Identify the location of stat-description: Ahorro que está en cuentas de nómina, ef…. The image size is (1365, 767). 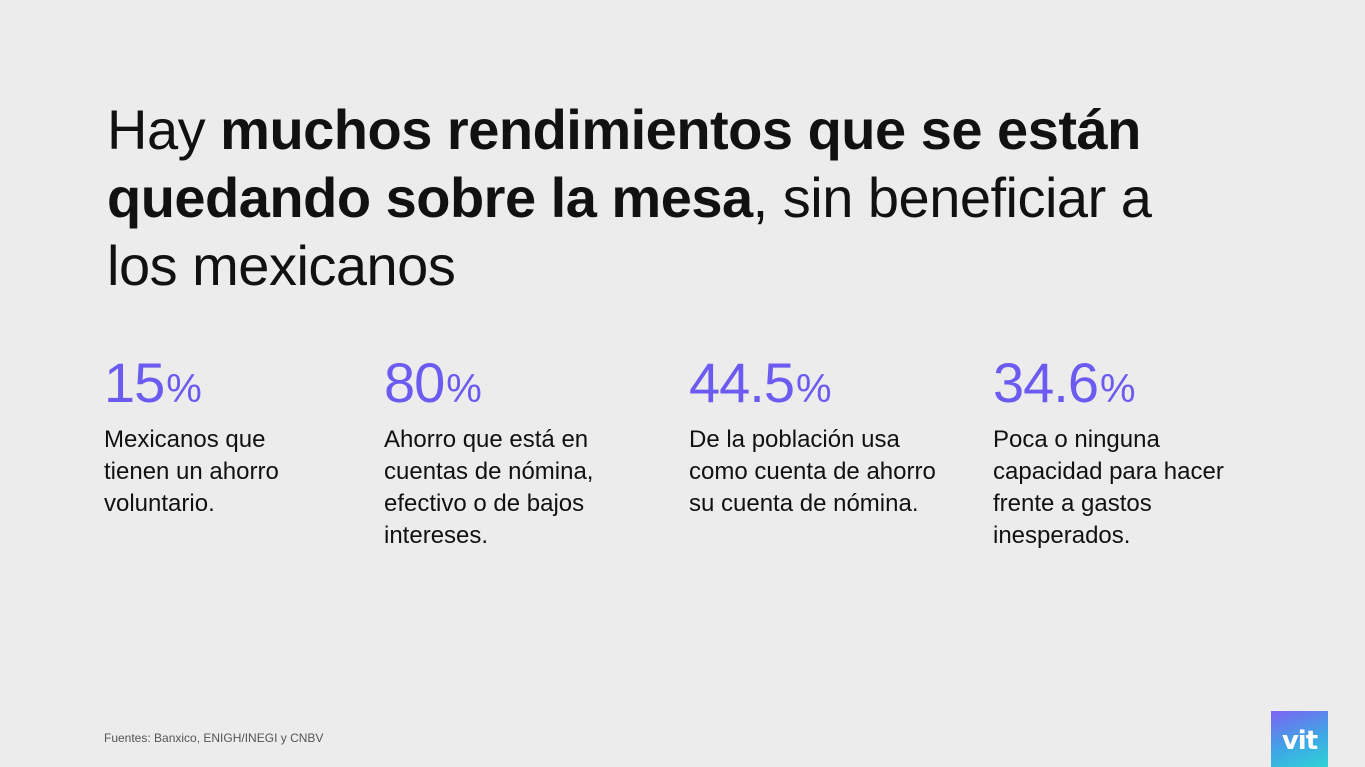
(489, 487).